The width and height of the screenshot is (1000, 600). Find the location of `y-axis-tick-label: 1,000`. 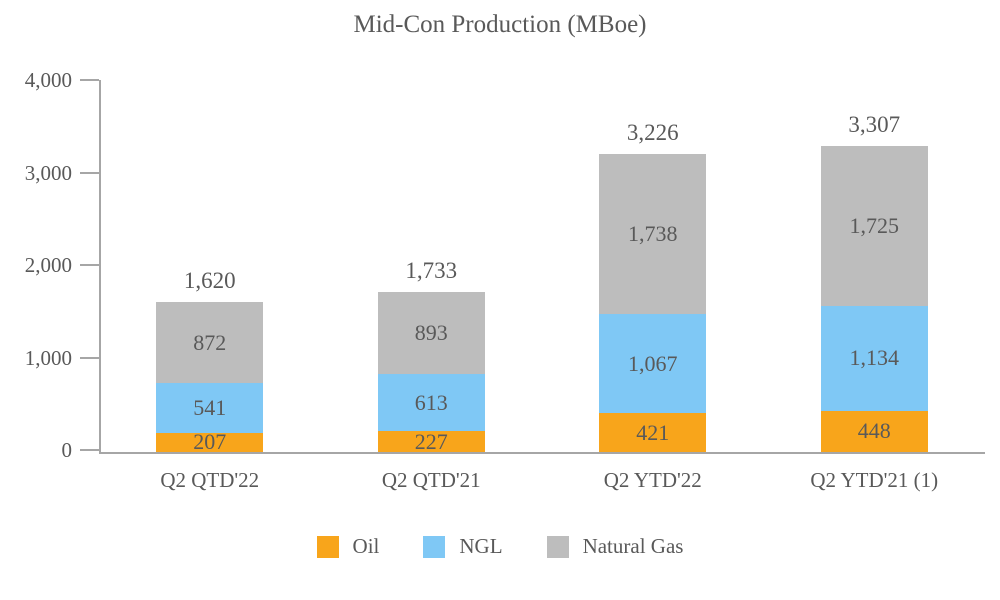

y-axis-tick-label: 1,000 is located at coordinates (48, 357).